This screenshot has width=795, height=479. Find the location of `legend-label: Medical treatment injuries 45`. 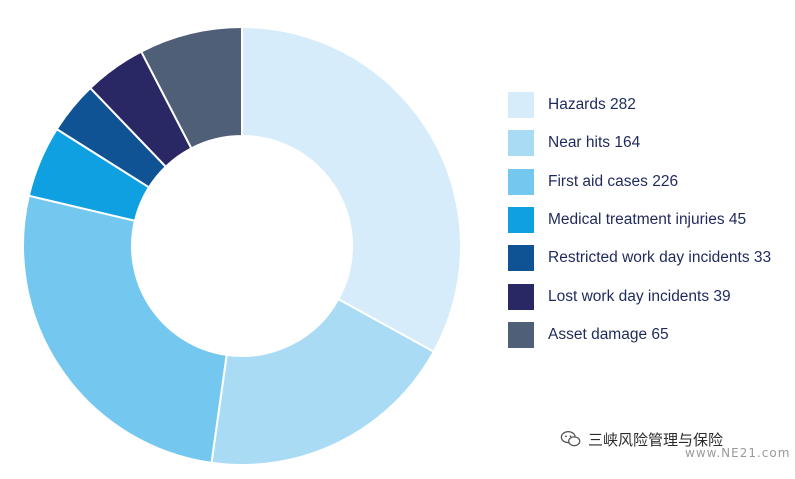

legend-label: Medical treatment injuries 45 is located at coordinates (647, 220).